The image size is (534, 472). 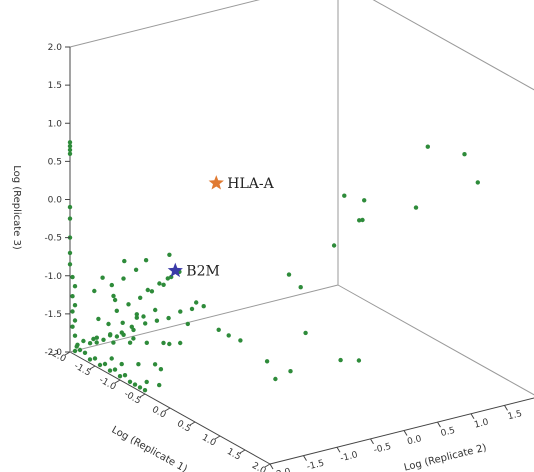 What do you see at coordinates (315, 465) in the screenshot?
I see `y-tick-label: -1.5` at bounding box center [315, 465].